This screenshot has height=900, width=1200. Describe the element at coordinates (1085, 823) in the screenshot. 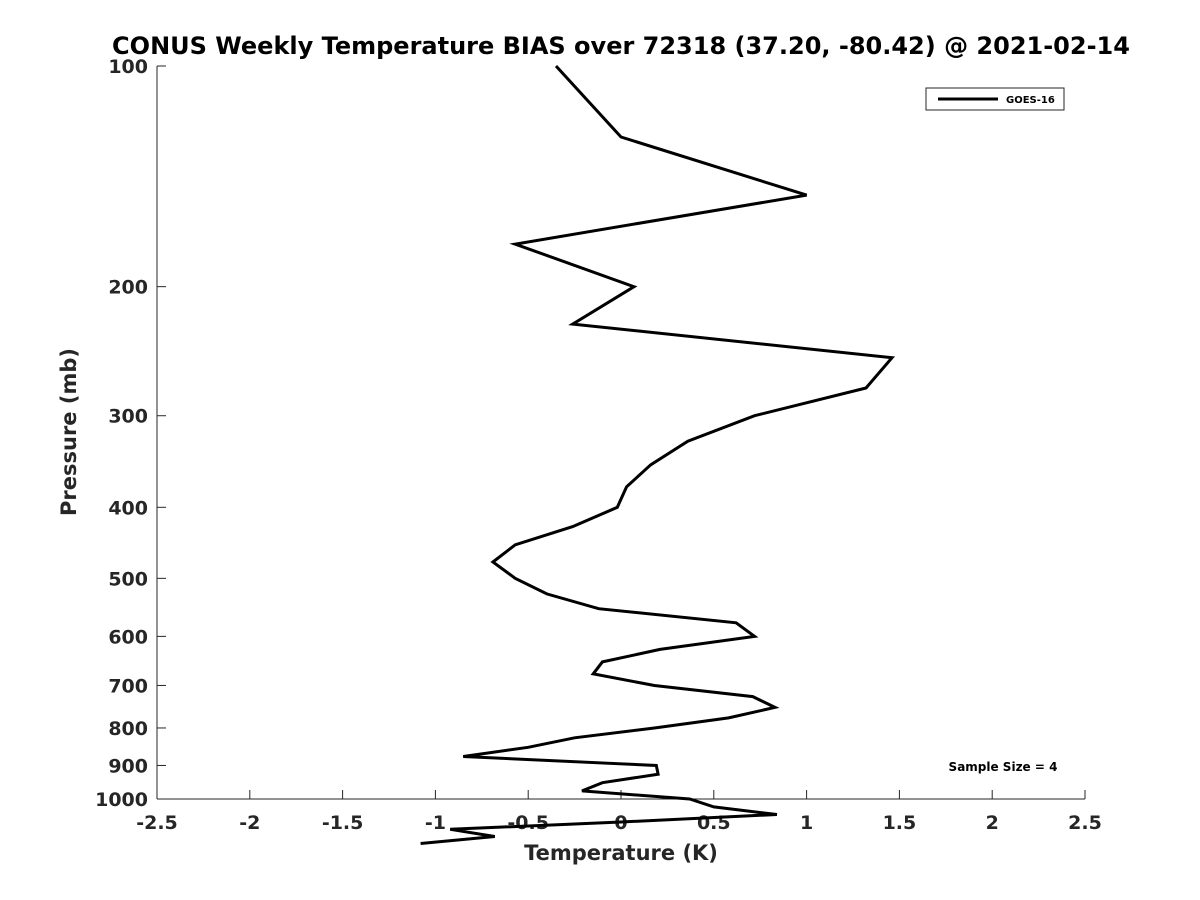

I see `x-tick-label: 2.5` at that location.